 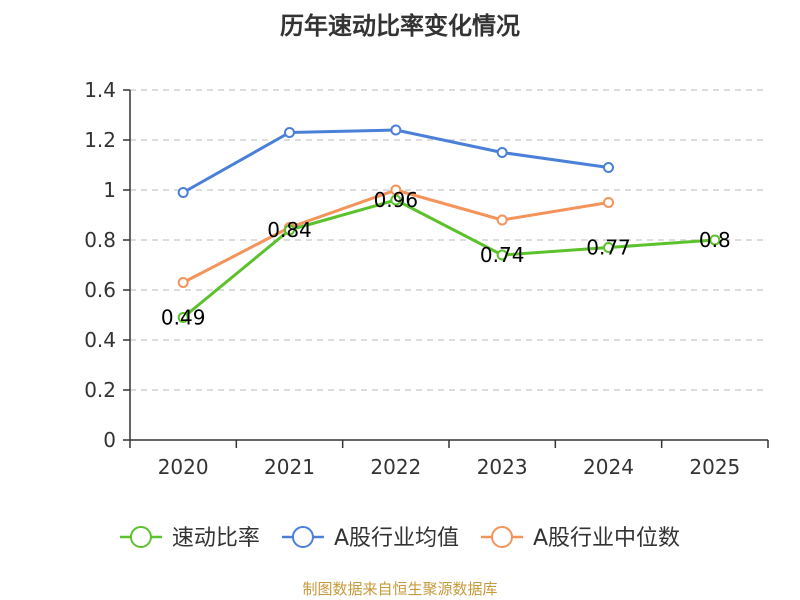 I want to click on data-label: 0.77, so click(x=608, y=248).